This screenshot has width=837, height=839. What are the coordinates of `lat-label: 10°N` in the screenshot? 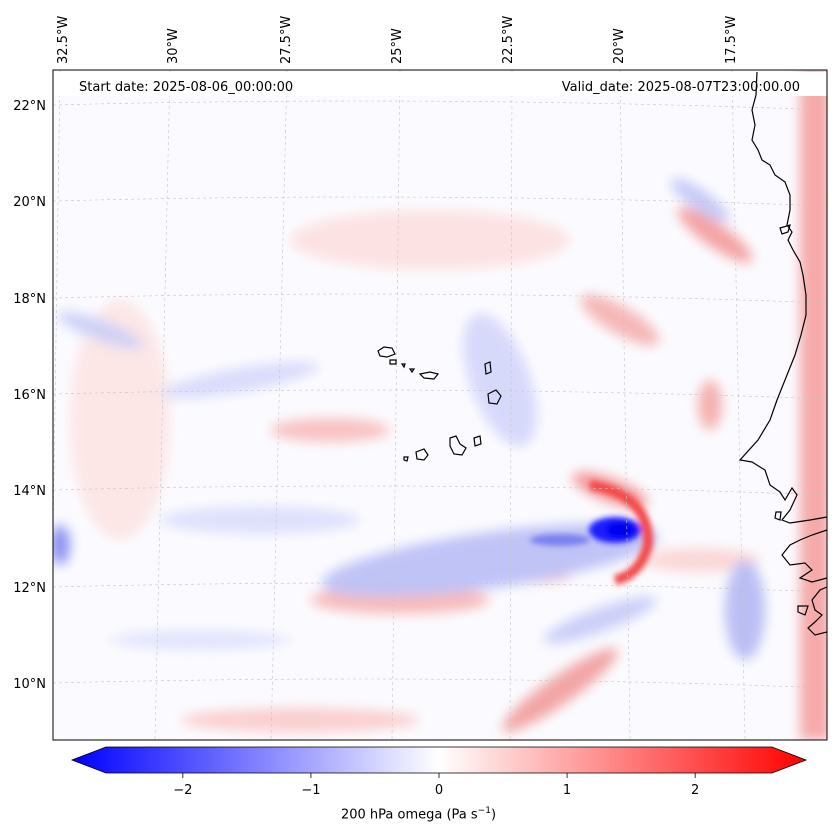 It's located at (29, 684).